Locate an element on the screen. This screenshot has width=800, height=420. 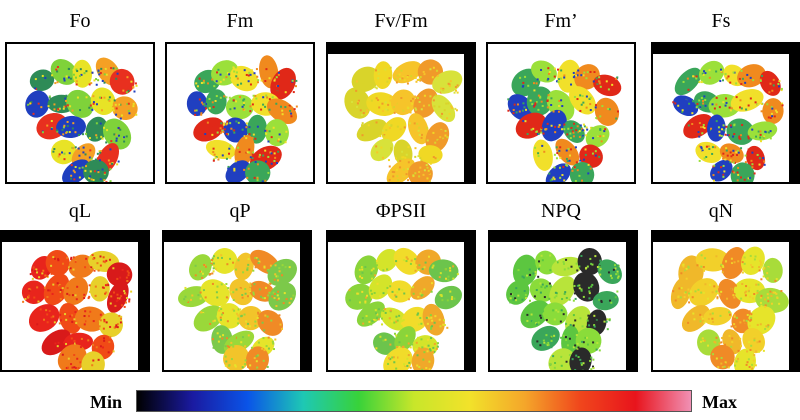
frame-bar-top is located at coordinates (237, 237).